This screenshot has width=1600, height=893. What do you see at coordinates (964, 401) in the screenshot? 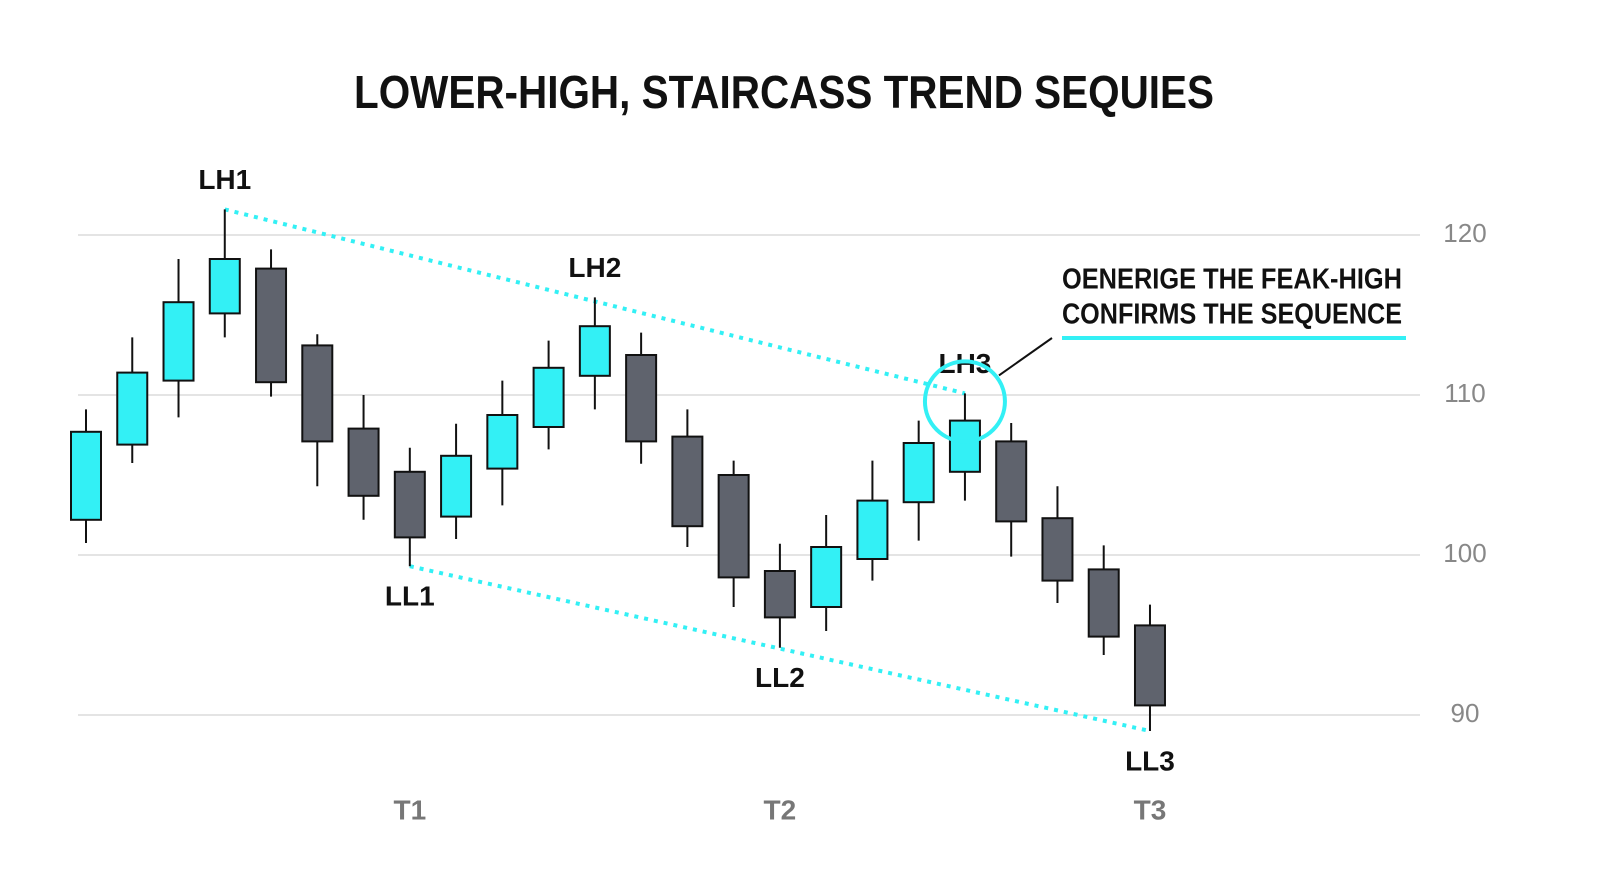
I see `highlight-circle` at bounding box center [964, 401].